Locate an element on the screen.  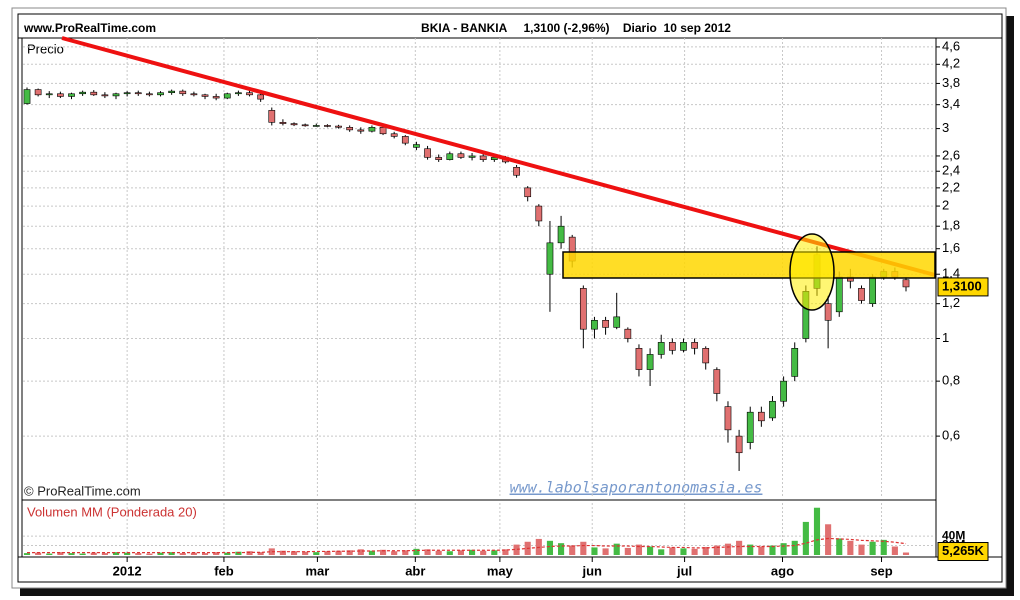
x-tick-label: feb is located at coordinates (224, 570).